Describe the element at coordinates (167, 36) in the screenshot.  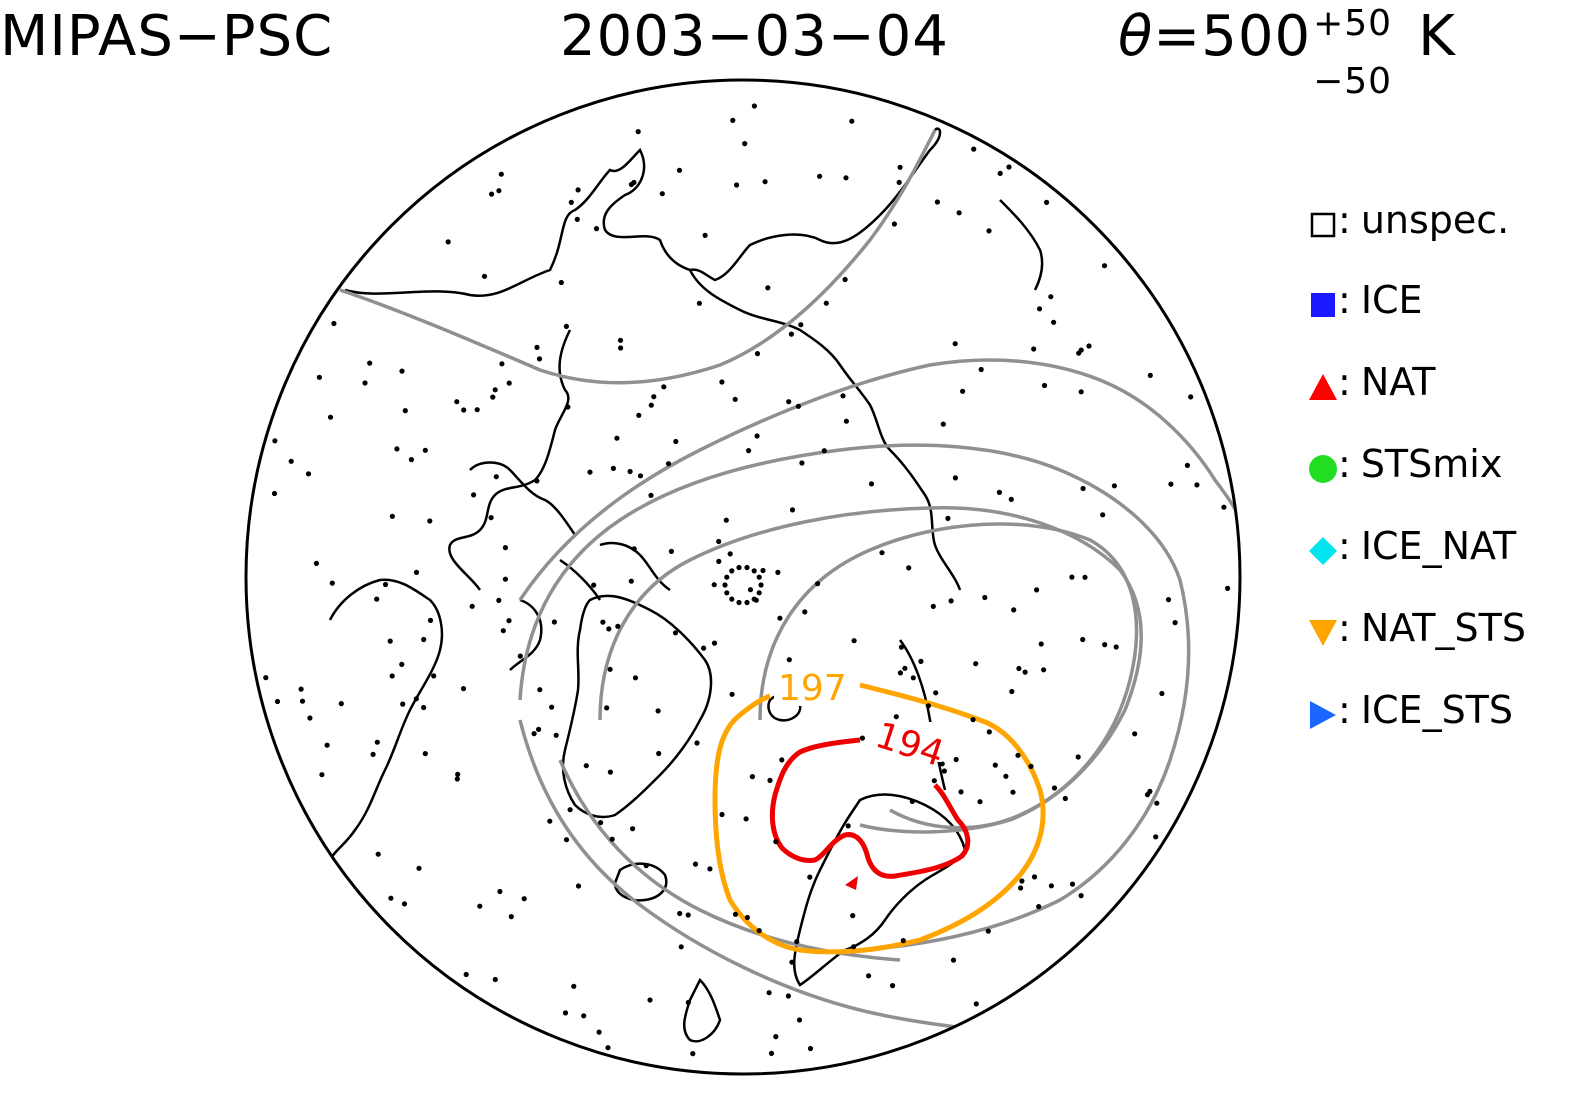
I see `instrument-title: MIPAS−PSC` at that location.